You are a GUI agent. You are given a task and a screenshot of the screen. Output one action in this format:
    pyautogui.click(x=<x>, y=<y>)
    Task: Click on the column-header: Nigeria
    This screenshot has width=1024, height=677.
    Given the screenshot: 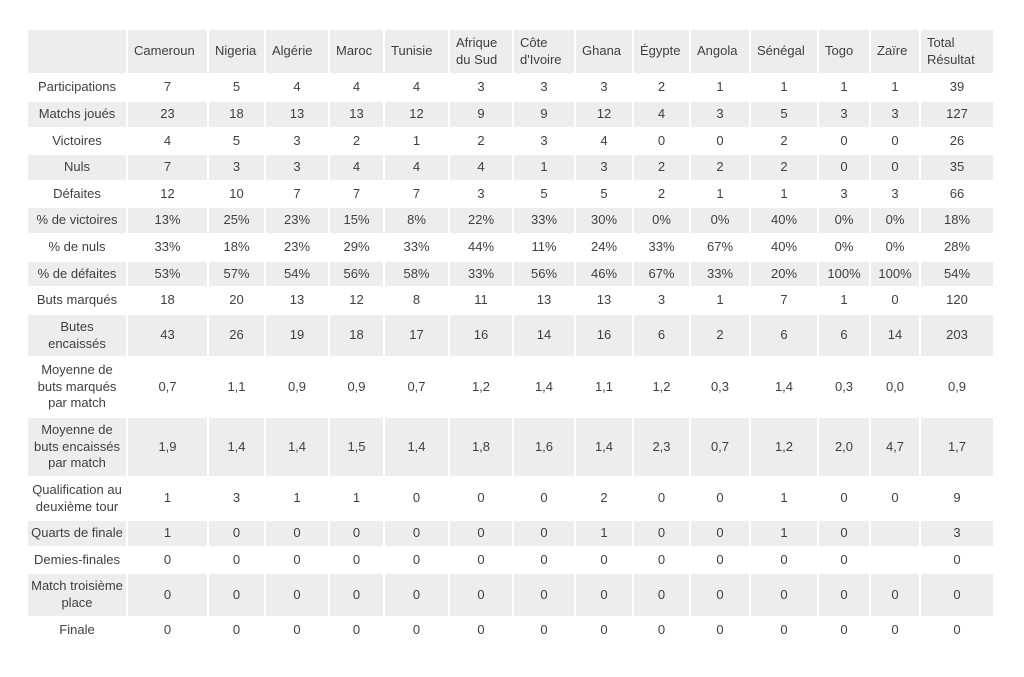 What is the action you would take?
    pyautogui.click(x=236, y=52)
    